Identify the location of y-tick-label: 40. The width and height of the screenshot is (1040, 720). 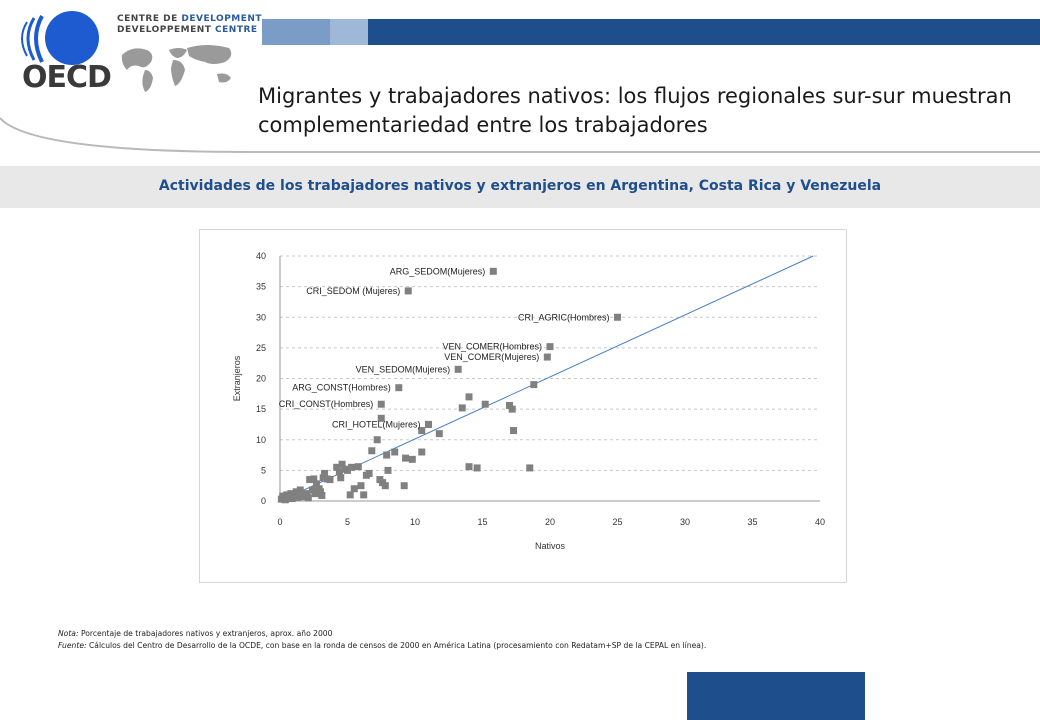
(261, 256).